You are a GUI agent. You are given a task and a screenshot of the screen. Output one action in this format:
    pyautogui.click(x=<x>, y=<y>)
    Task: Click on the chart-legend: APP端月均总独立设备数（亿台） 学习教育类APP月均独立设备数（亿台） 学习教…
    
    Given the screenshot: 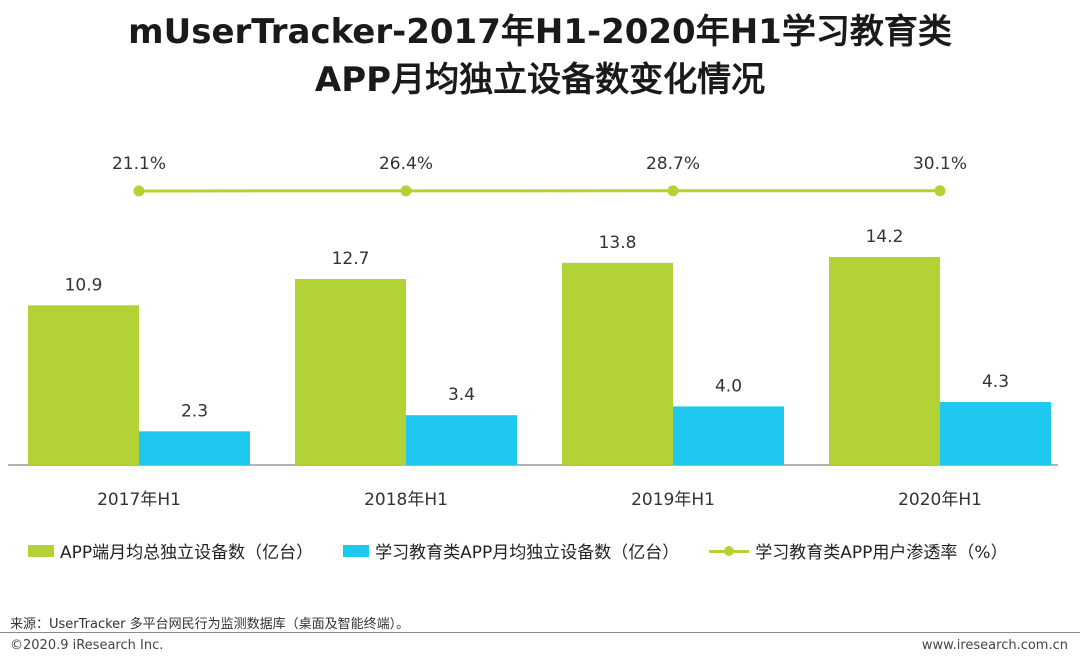 What is the action you would take?
    pyautogui.click(x=548, y=550)
    